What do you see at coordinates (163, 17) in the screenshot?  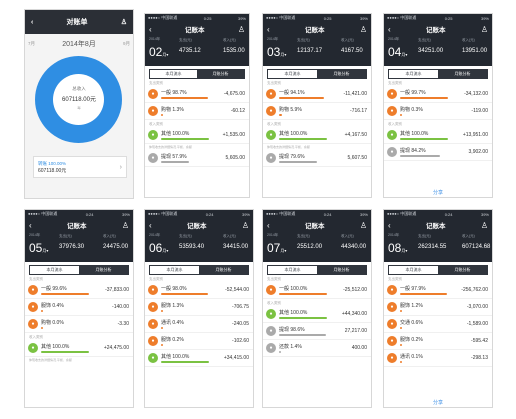 I see `carrier-label: ●●●●○ 中国联通` at bounding box center [163, 17].